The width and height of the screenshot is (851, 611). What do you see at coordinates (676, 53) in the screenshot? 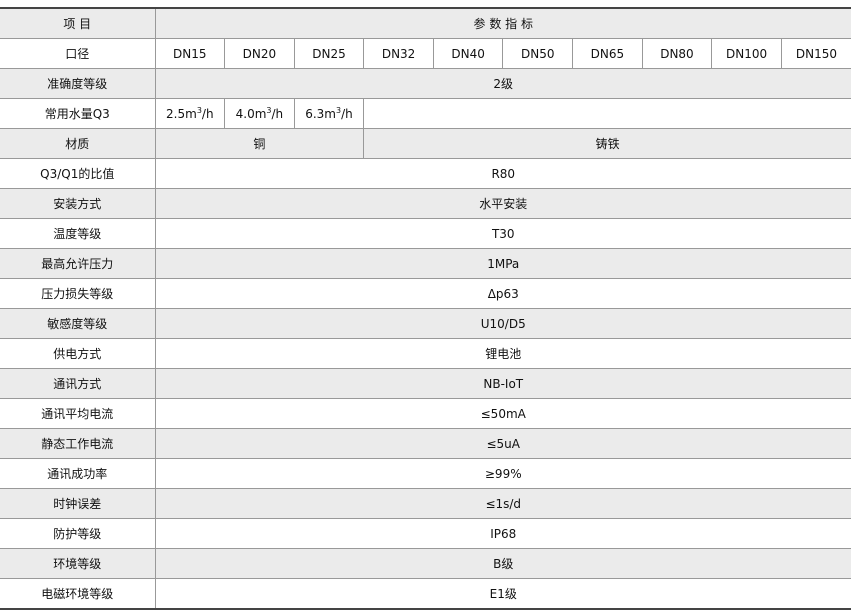
I see `diameter-cell: DN80` at bounding box center [676, 53].